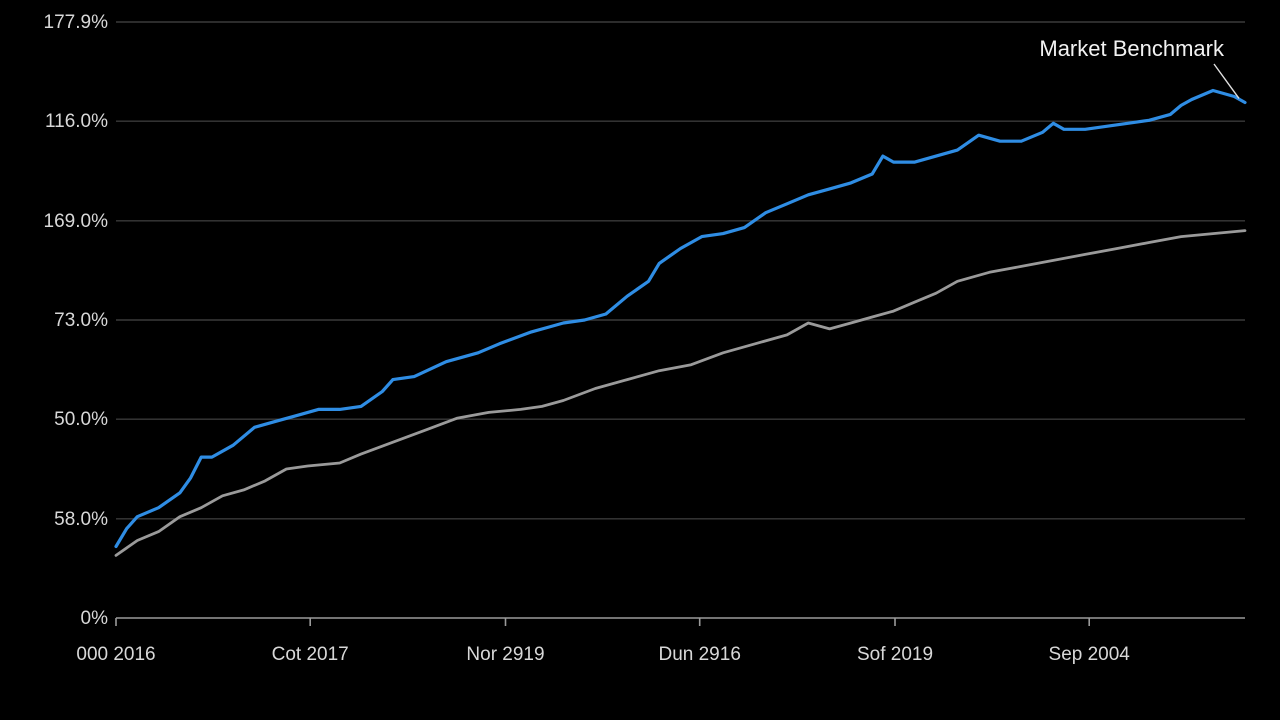 The image size is (1280, 720). I want to click on x-tick-label: Sep 2004, so click(1090, 654).